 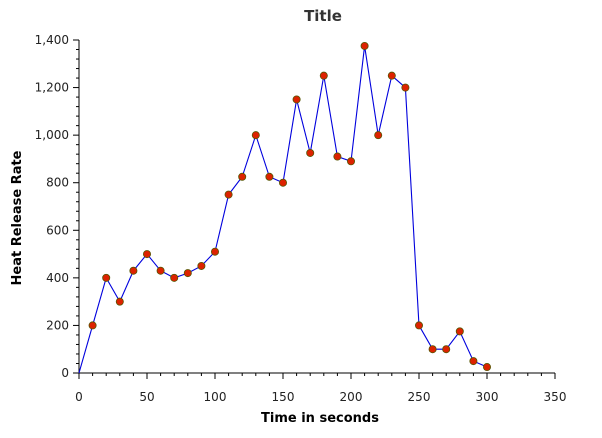 I want to click on x-tick-label: 0, so click(x=79, y=397).